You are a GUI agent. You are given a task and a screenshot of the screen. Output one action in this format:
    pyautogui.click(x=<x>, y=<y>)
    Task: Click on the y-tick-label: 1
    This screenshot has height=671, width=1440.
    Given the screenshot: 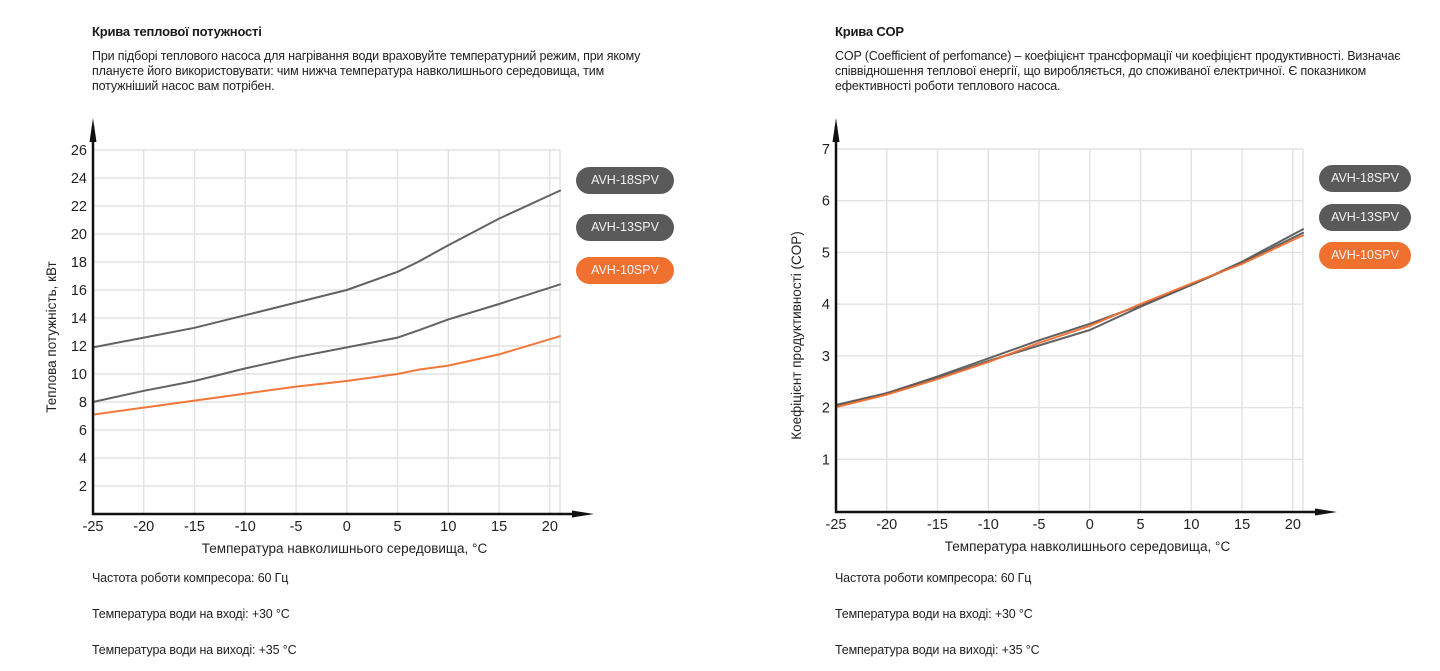 What is the action you would take?
    pyautogui.click(x=826, y=460)
    